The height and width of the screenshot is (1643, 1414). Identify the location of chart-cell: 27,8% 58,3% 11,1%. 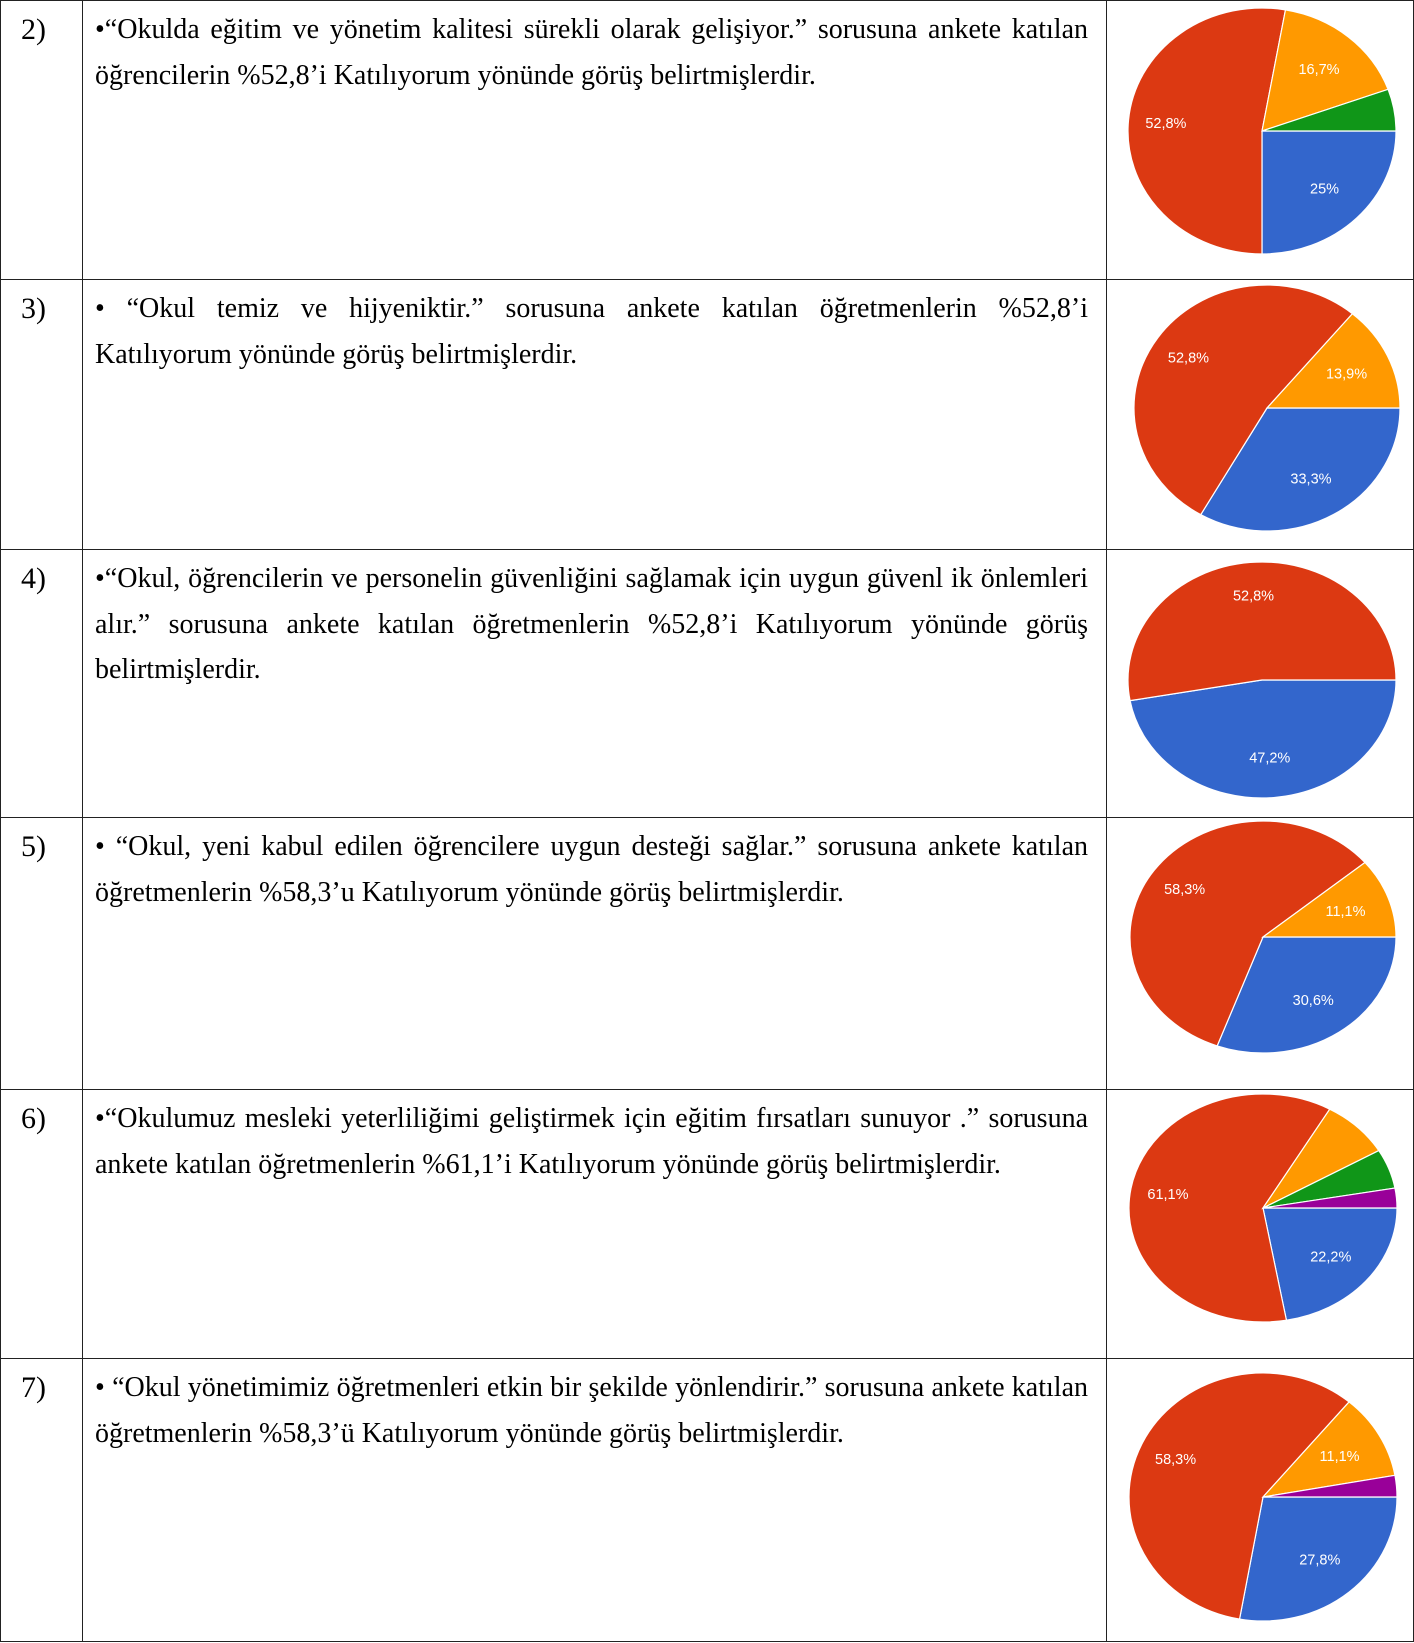
(1260, 1500).